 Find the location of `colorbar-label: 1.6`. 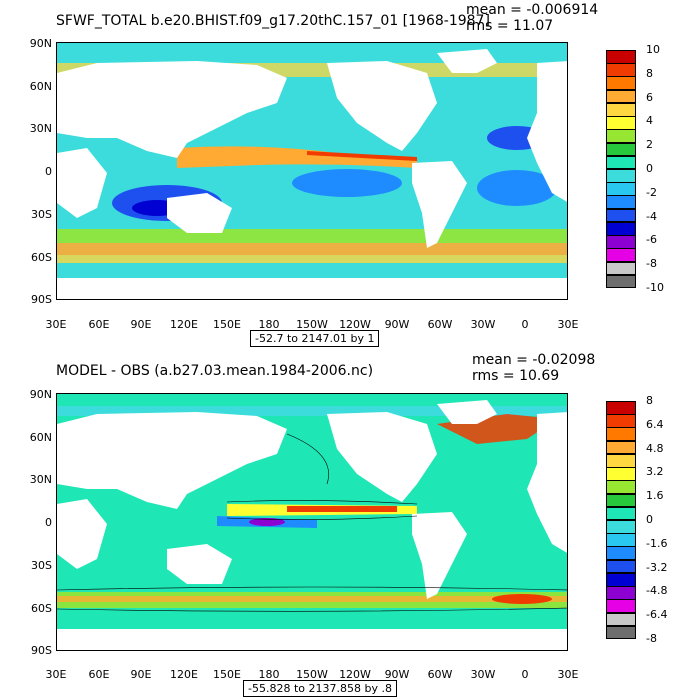

colorbar-label: 1.6 is located at coordinates (655, 496).